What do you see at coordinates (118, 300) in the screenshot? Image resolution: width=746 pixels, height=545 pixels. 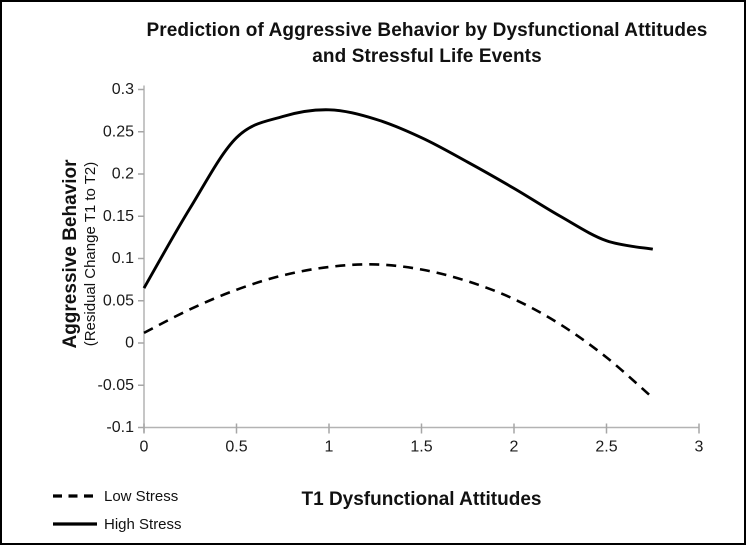 I see `y-tick-label: 0.05` at bounding box center [118, 300].